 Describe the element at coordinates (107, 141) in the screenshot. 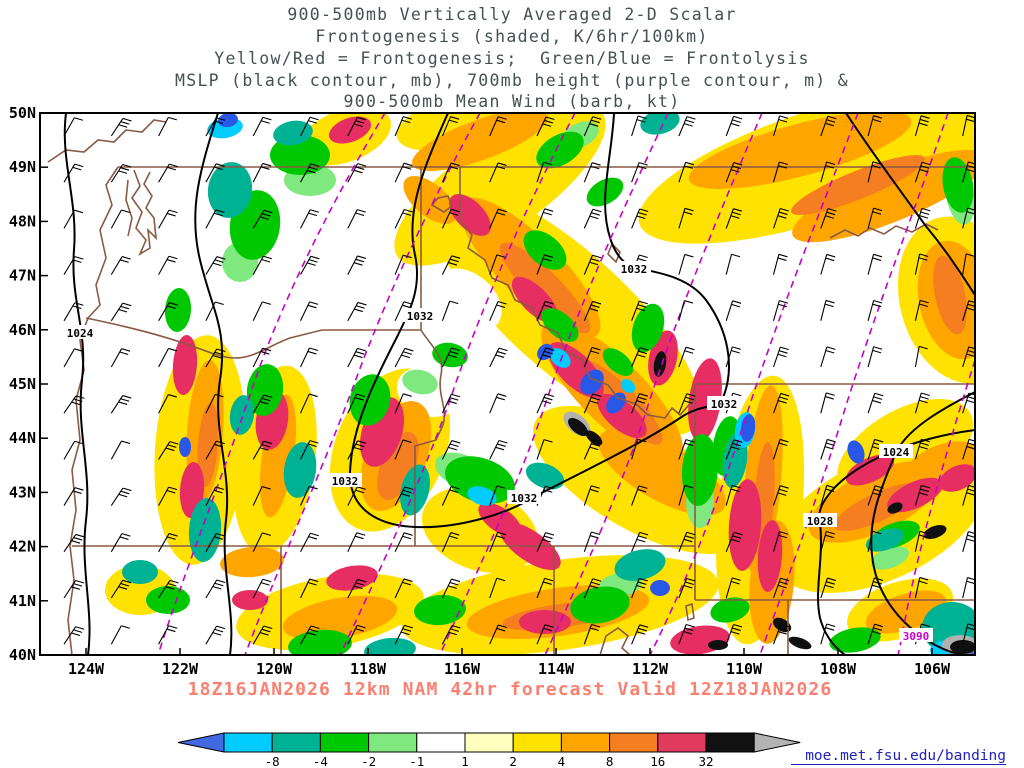

I see `coastline-path` at that location.